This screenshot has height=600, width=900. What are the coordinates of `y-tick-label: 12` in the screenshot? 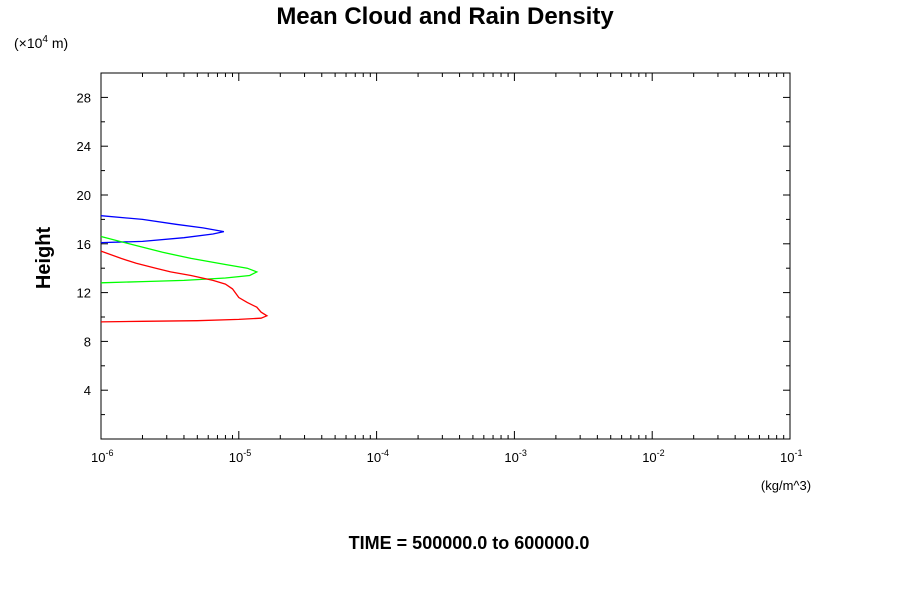 It's located at (84, 293).